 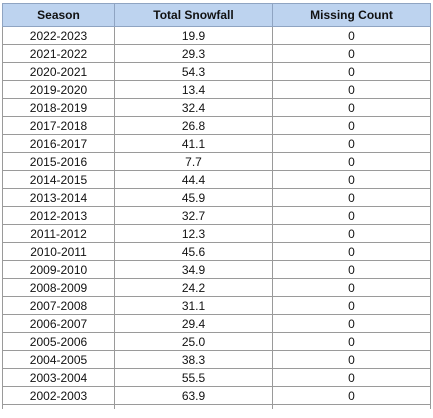 I want to click on total-snowfall-cell: 54.3, so click(x=193, y=71).